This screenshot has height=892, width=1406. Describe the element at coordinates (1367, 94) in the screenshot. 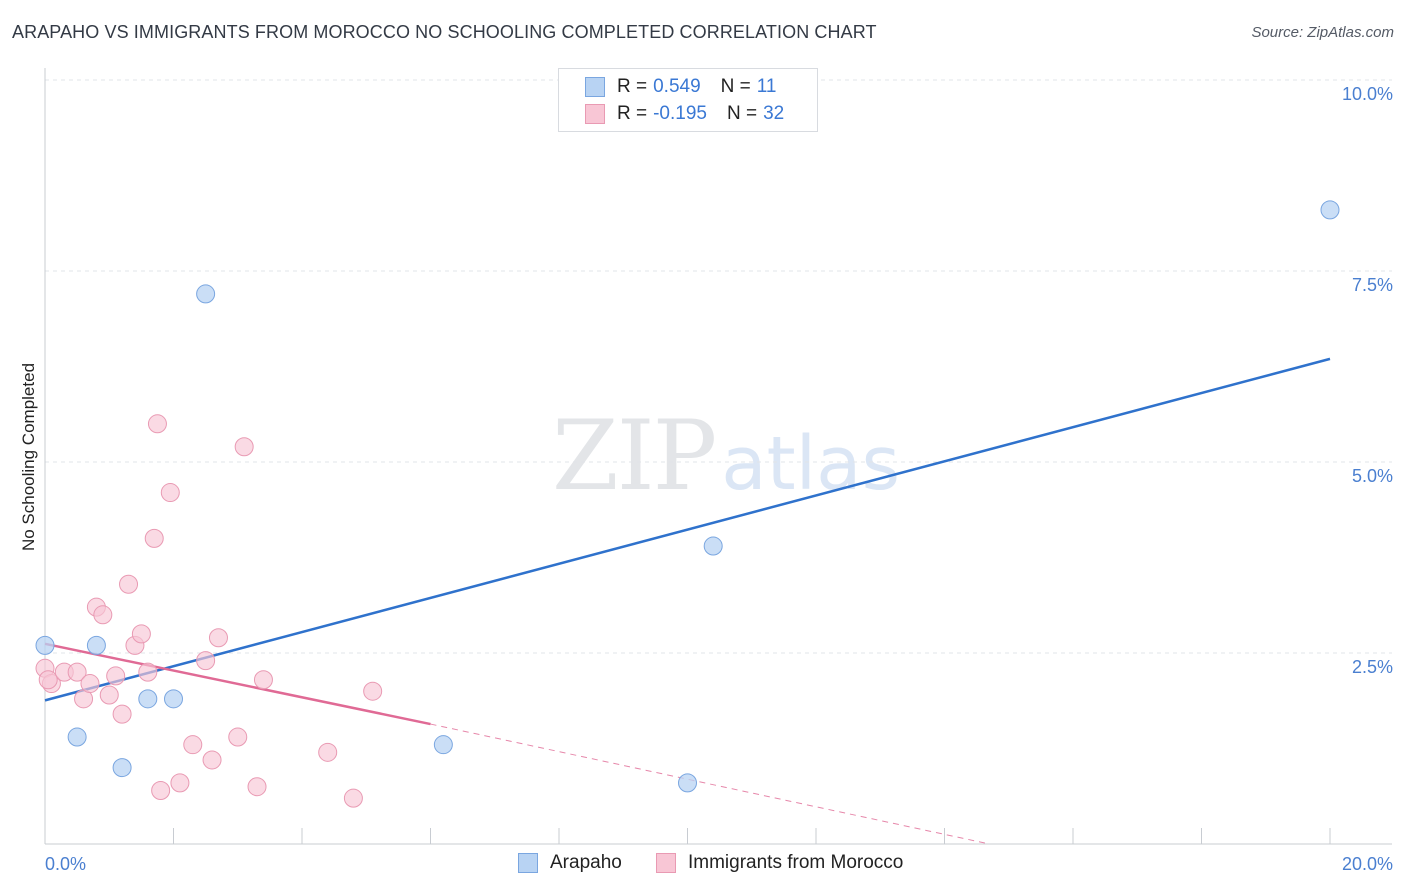

I see `y-tick-label: 10.0%` at that location.